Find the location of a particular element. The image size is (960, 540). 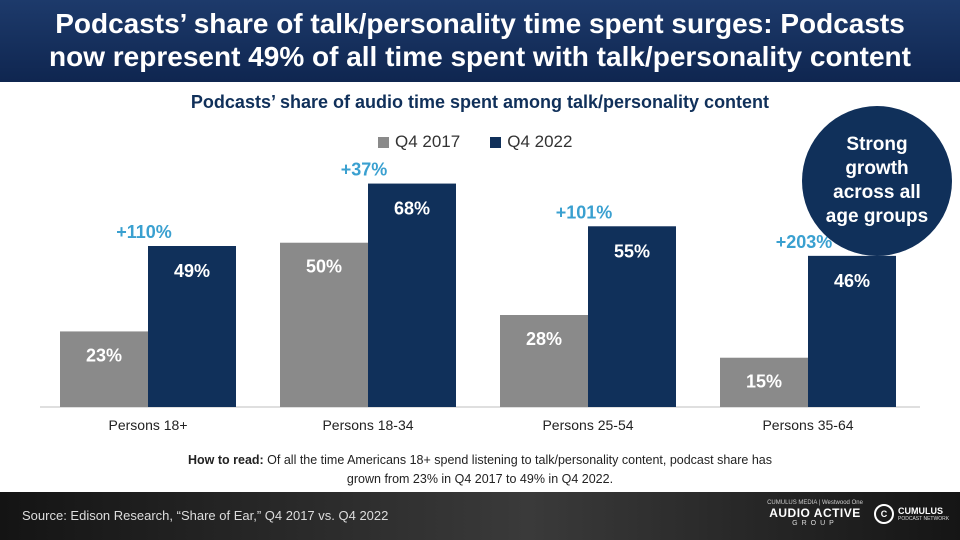

growth-callout-text: Strong growth across all age groups is located at coordinates (877, 180).